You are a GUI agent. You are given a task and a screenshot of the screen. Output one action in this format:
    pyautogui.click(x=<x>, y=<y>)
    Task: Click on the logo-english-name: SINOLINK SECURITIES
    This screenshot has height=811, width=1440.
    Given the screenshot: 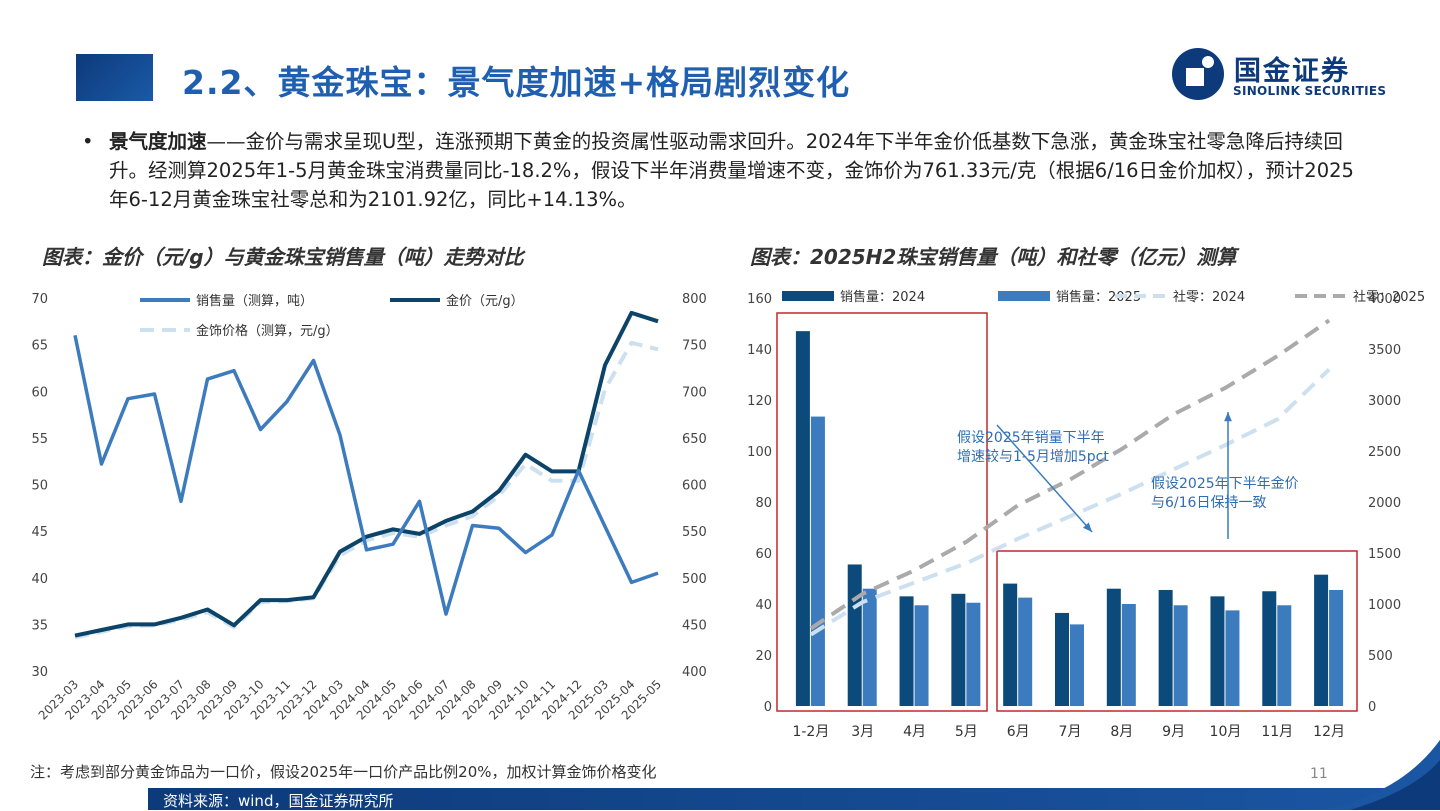 What is the action you would take?
    pyautogui.click(x=1310, y=91)
    